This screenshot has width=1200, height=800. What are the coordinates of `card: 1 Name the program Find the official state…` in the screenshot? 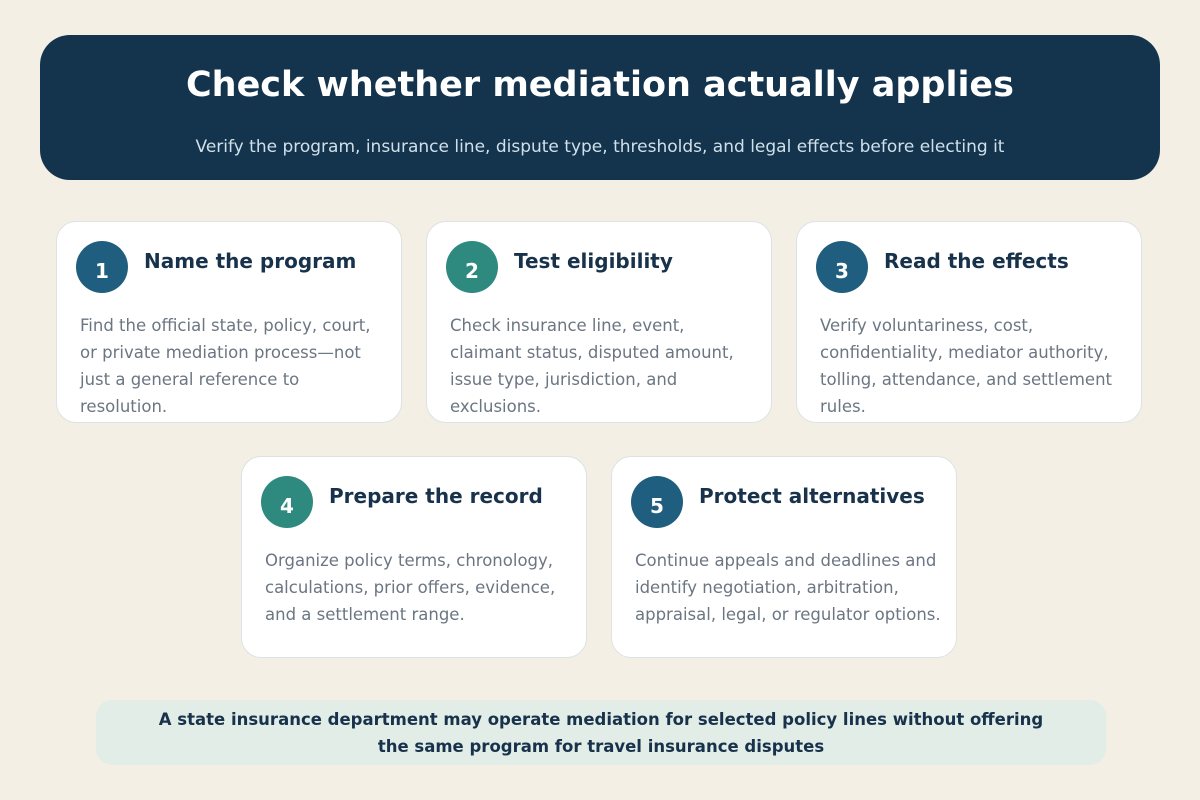 It's located at (229, 322).